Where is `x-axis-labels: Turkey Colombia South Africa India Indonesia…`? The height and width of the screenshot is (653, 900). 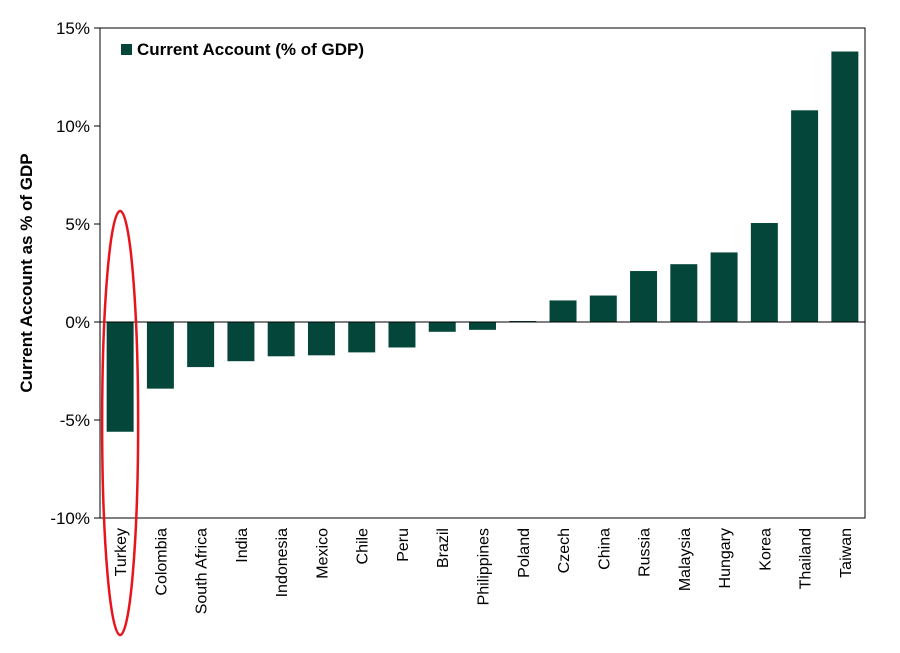
x-axis-labels: Turkey Colombia South Africa India Indonesia… is located at coordinates (484, 571).